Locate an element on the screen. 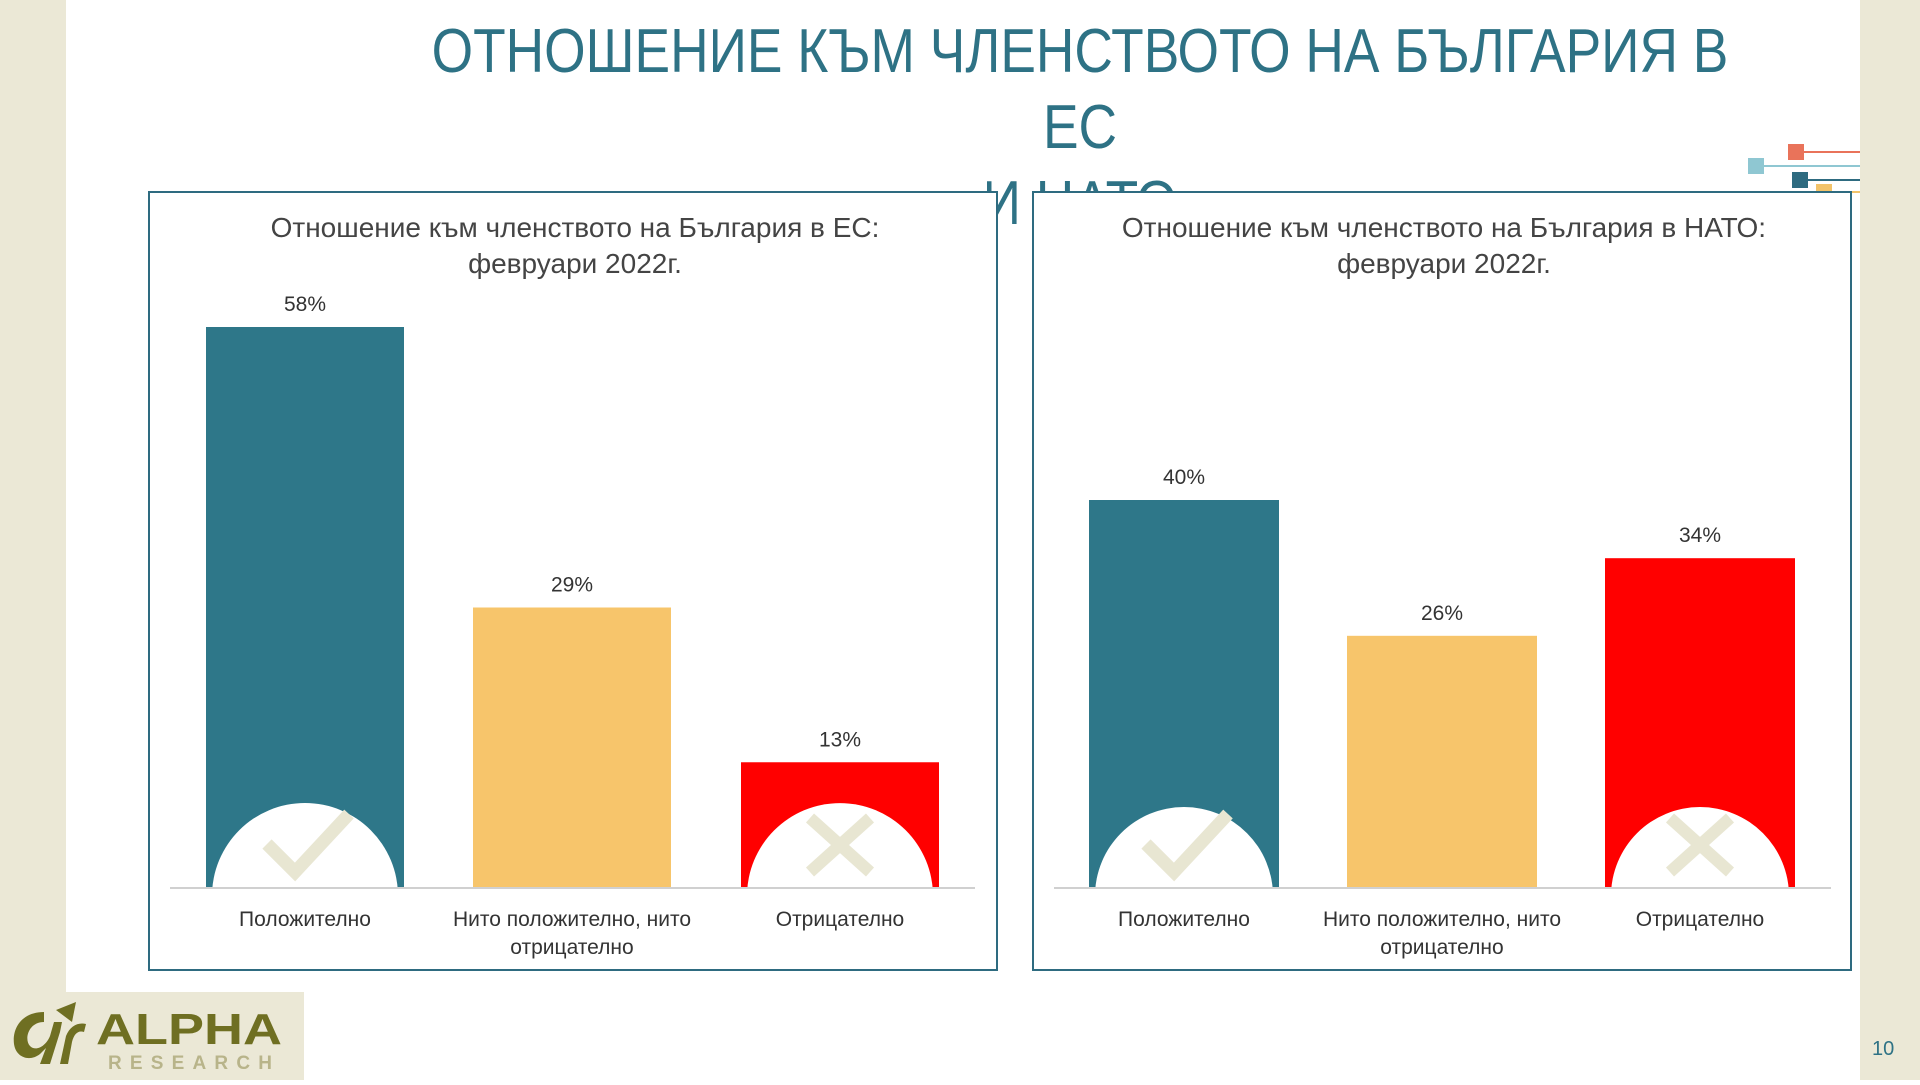  right-side-band is located at coordinates (1890, 540).